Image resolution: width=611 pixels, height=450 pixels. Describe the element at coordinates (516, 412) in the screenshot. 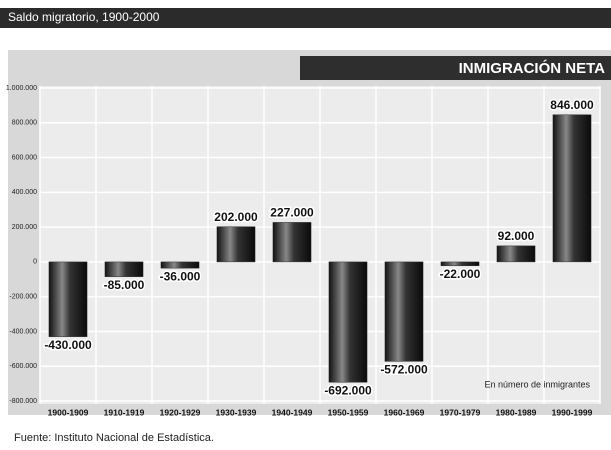

I see `x-tick-label: 1980-1989` at that location.